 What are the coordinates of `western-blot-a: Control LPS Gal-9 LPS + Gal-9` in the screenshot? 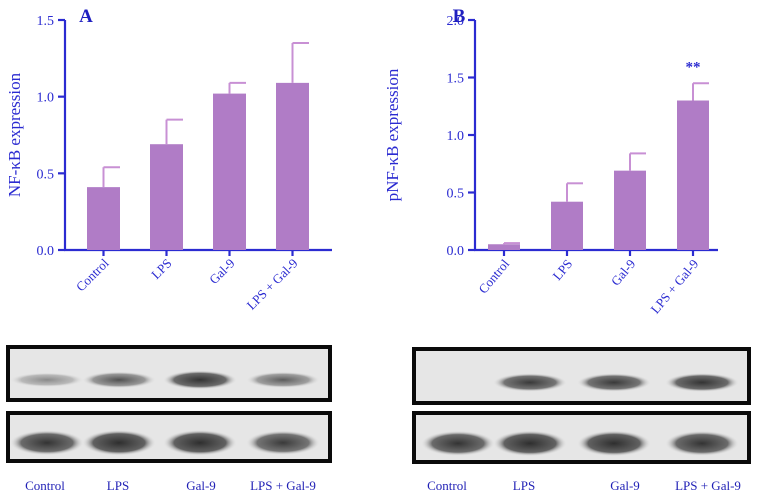 It's located at (169, 419).